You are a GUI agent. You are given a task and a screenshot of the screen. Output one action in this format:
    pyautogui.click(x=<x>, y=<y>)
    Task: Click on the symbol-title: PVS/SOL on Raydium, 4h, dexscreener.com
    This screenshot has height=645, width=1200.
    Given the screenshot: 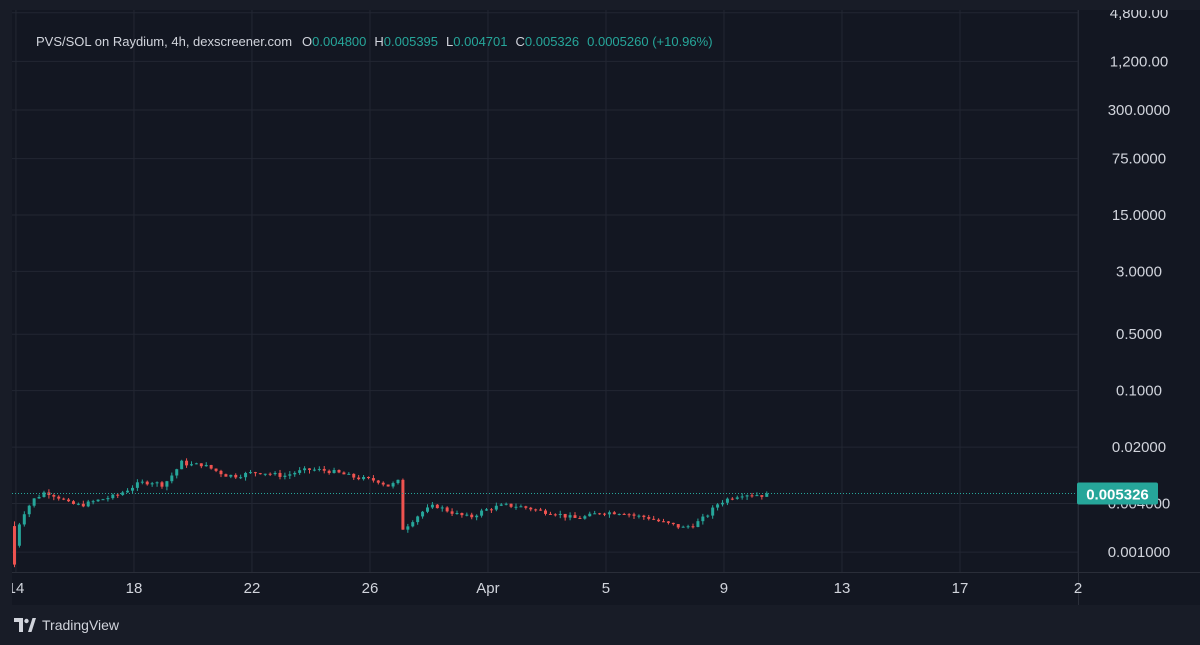 What is the action you would take?
    pyautogui.click(x=164, y=41)
    